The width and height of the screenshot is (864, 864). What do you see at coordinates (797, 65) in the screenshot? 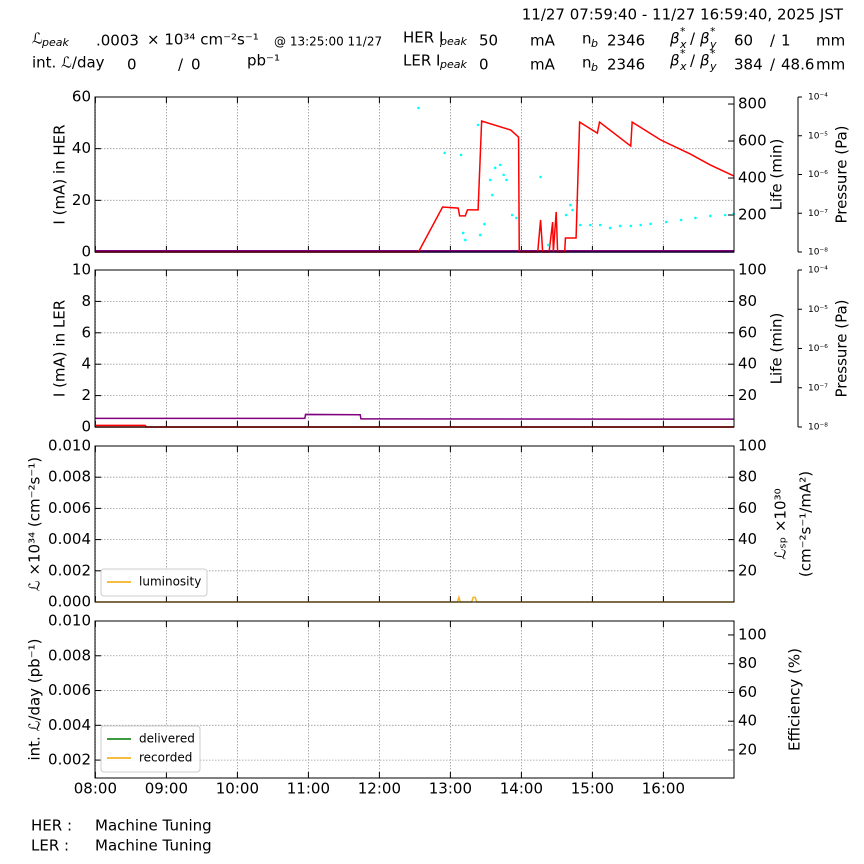
I see `ler-beta-y: 48.6` at bounding box center [797, 65].